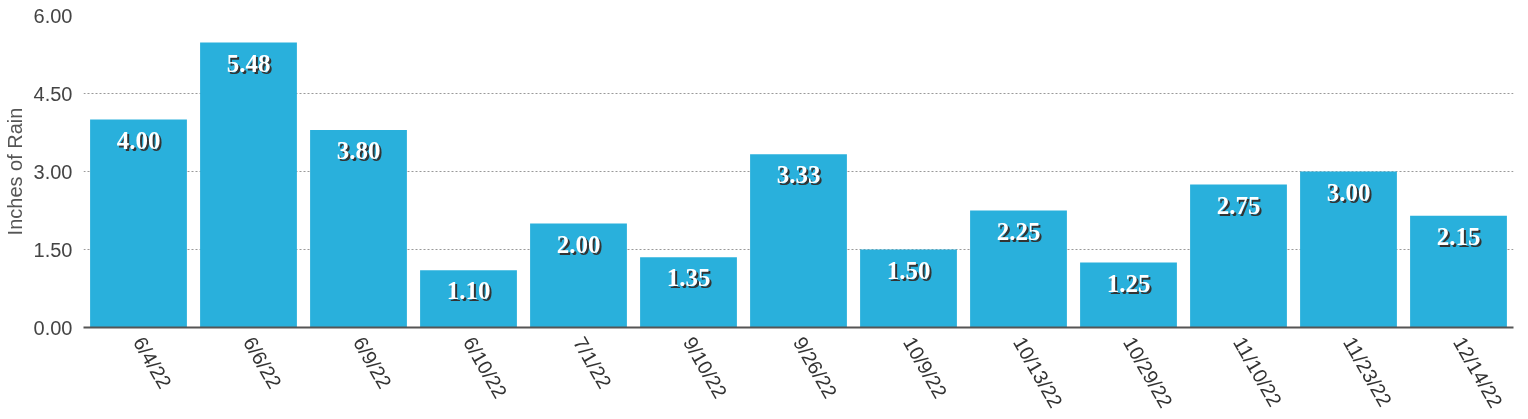 This screenshot has width=1528, height=419. Describe the element at coordinates (53, 15) in the screenshot. I see `y-tick-label: 6.00` at that location.